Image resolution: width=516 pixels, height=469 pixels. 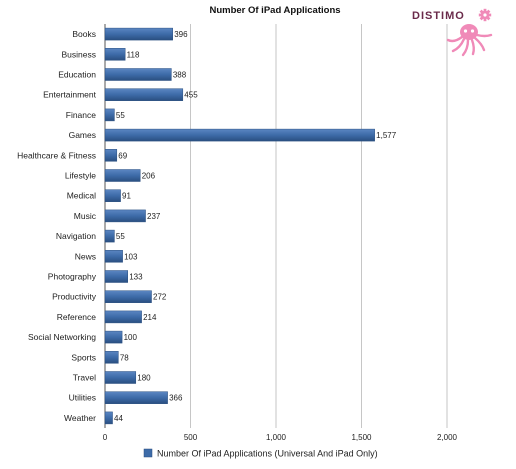 What do you see at coordinates (154, 216) in the screenshot?
I see `data-label: 237` at bounding box center [154, 216].